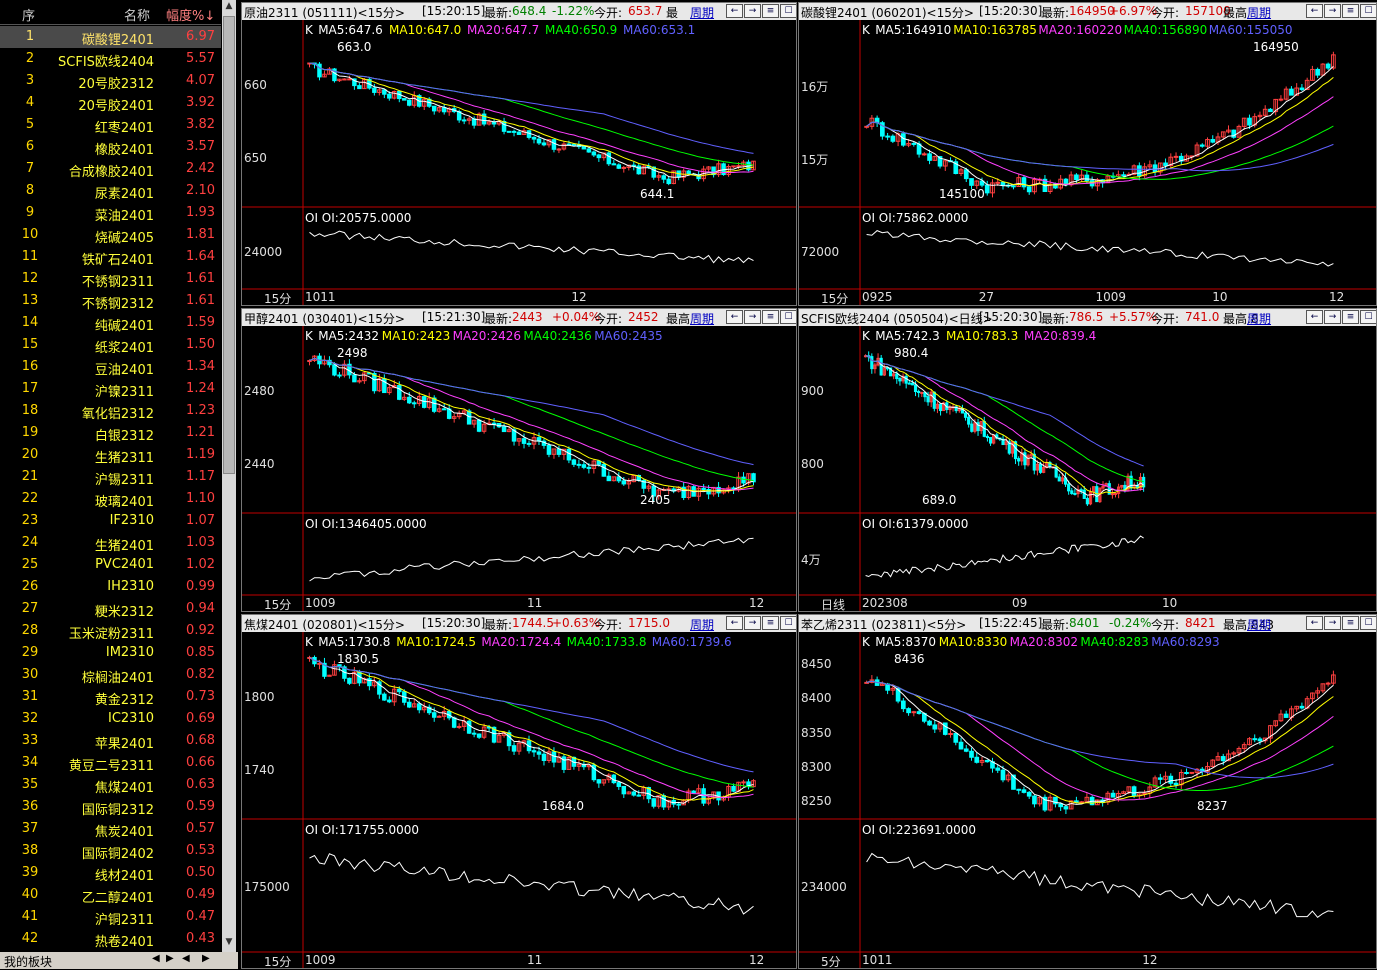 This screenshot has height=970, width=1377. Describe the element at coordinates (186, 958) in the screenshot. I see `scroll-left-icon: ◀` at that location.